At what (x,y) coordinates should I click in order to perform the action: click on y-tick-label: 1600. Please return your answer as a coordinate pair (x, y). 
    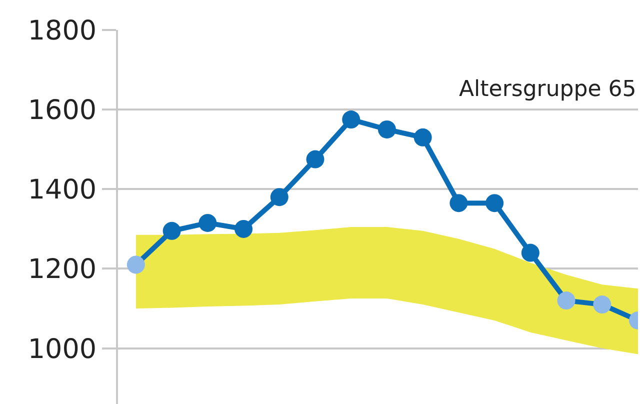
    Looking at the image, I should click on (62, 110).